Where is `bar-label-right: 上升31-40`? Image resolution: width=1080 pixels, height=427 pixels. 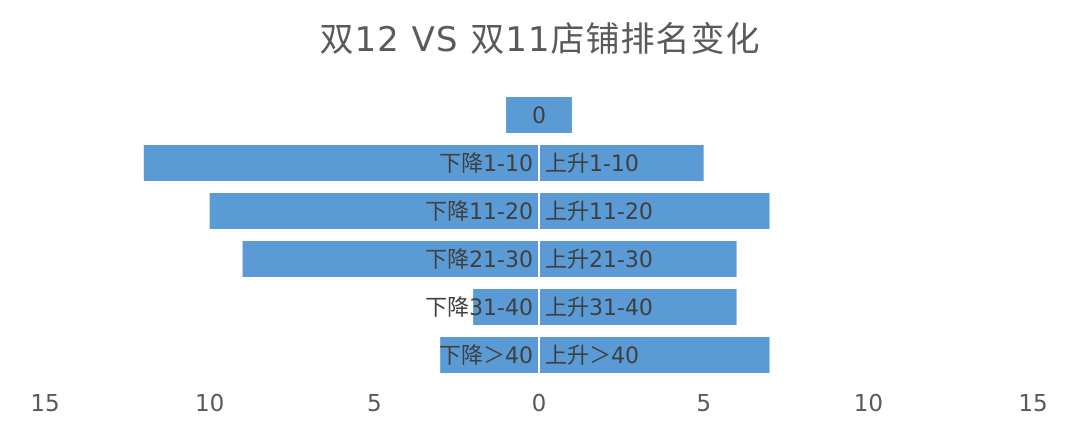 bar-label-right: 上升31-40 is located at coordinates (599, 308).